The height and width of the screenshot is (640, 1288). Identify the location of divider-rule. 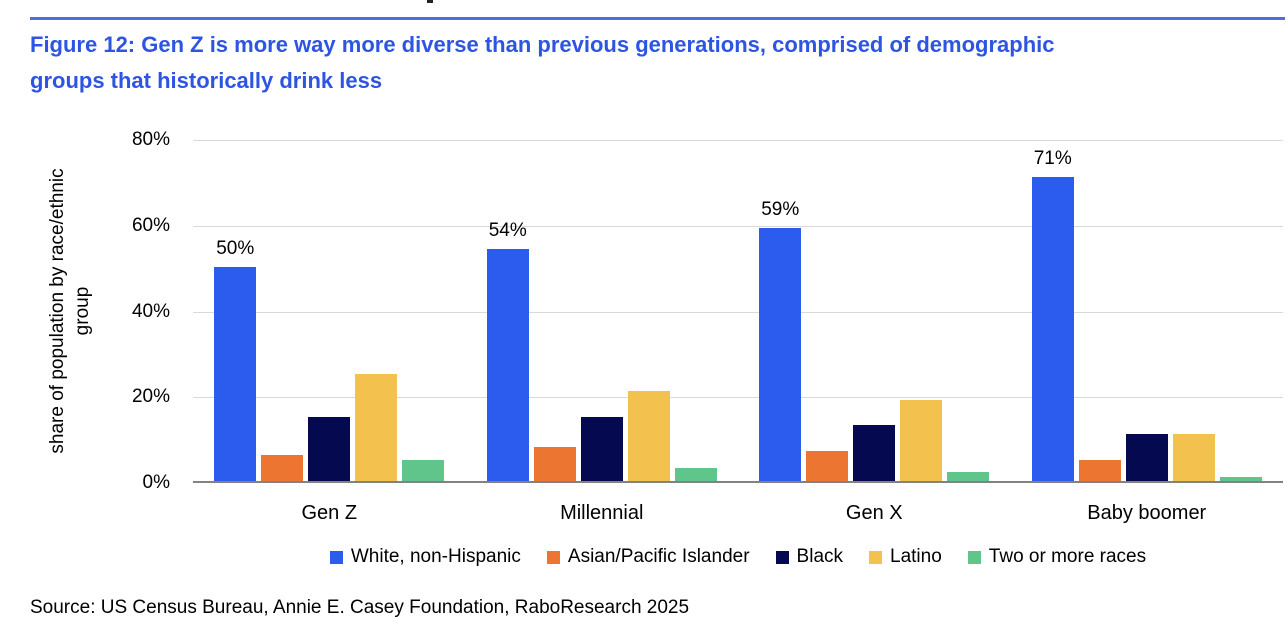
(657, 18).